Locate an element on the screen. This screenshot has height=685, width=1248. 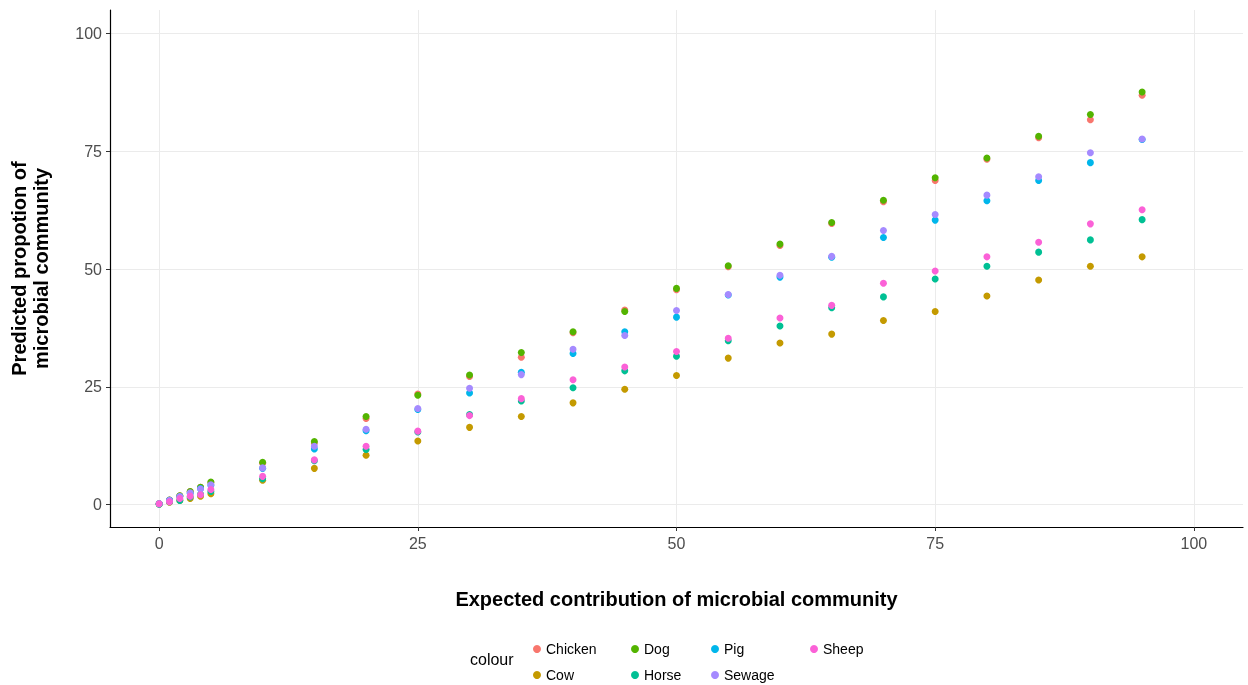
legend-label: Horse is located at coordinates (663, 675).